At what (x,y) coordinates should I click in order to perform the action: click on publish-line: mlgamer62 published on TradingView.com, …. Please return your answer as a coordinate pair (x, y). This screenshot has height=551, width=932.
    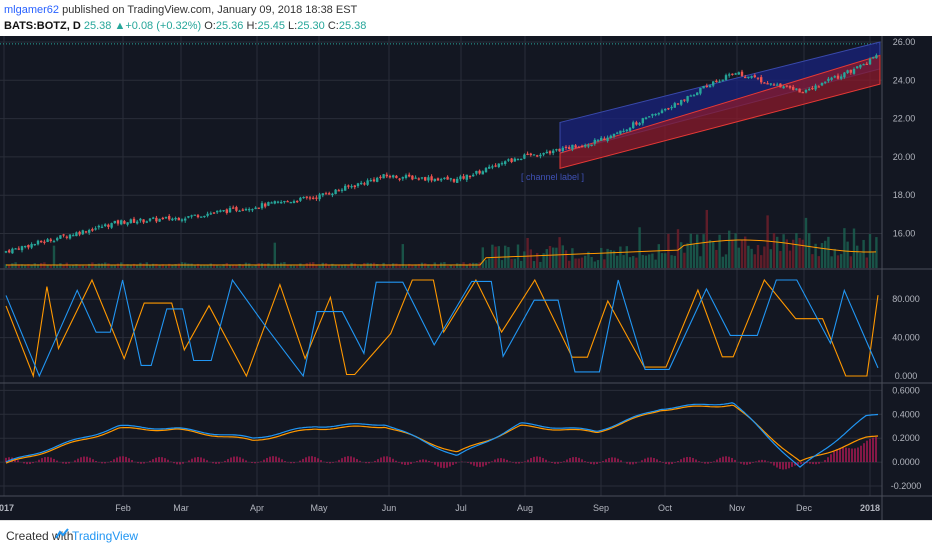
    Looking at the image, I should click on (180, 10).